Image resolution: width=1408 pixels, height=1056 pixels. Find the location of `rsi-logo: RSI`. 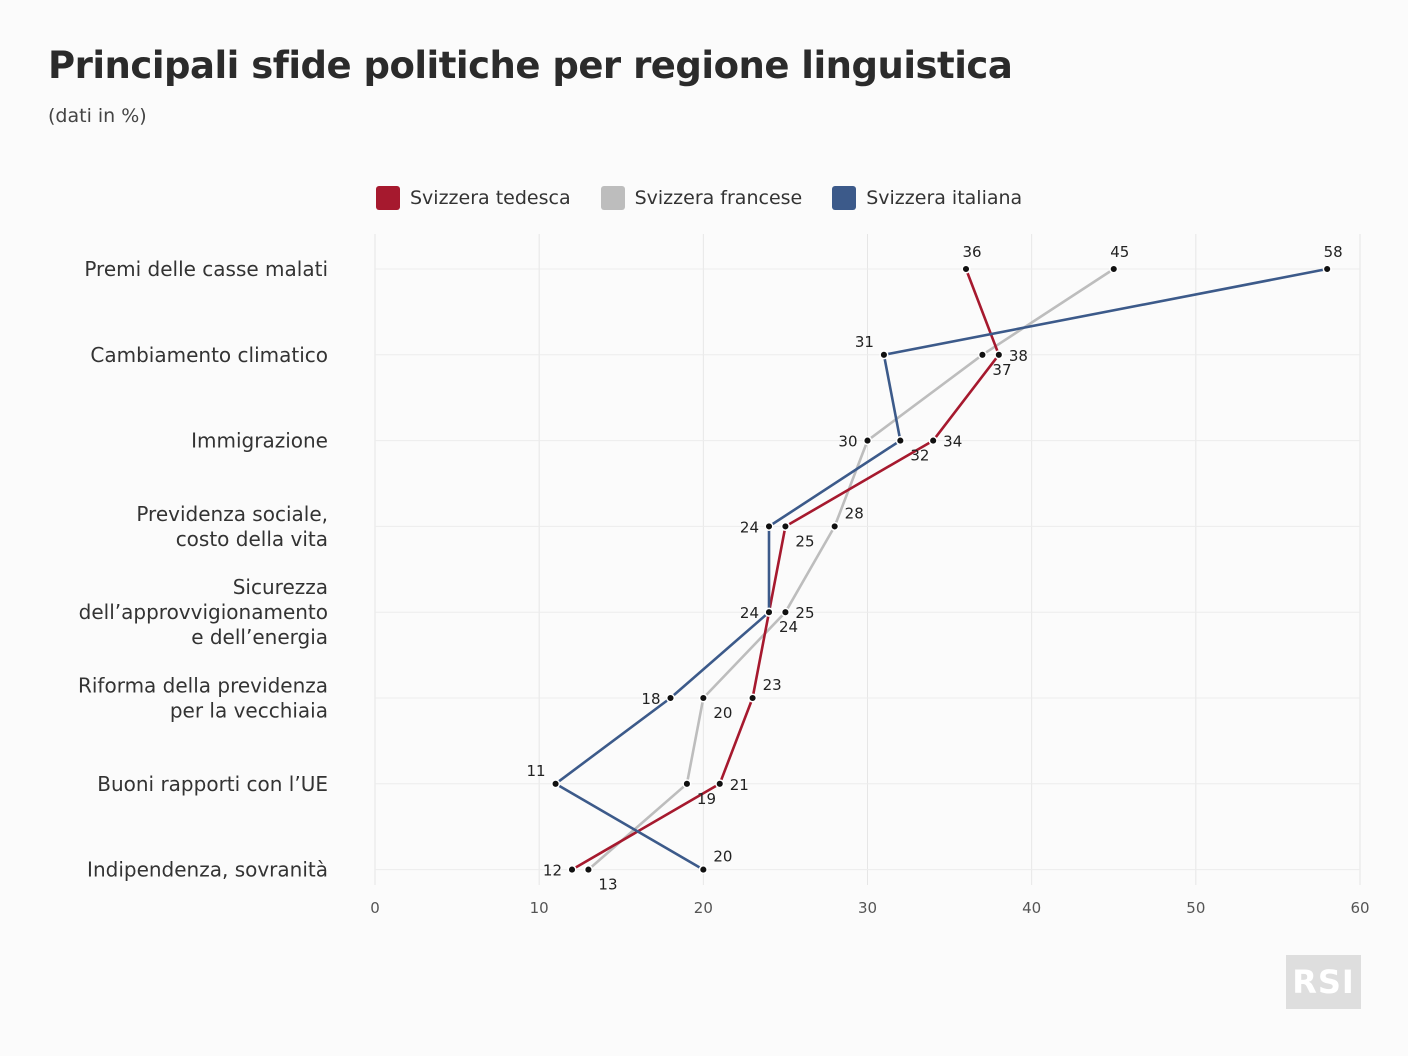

rsi-logo: RSI is located at coordinates (1323, 982).